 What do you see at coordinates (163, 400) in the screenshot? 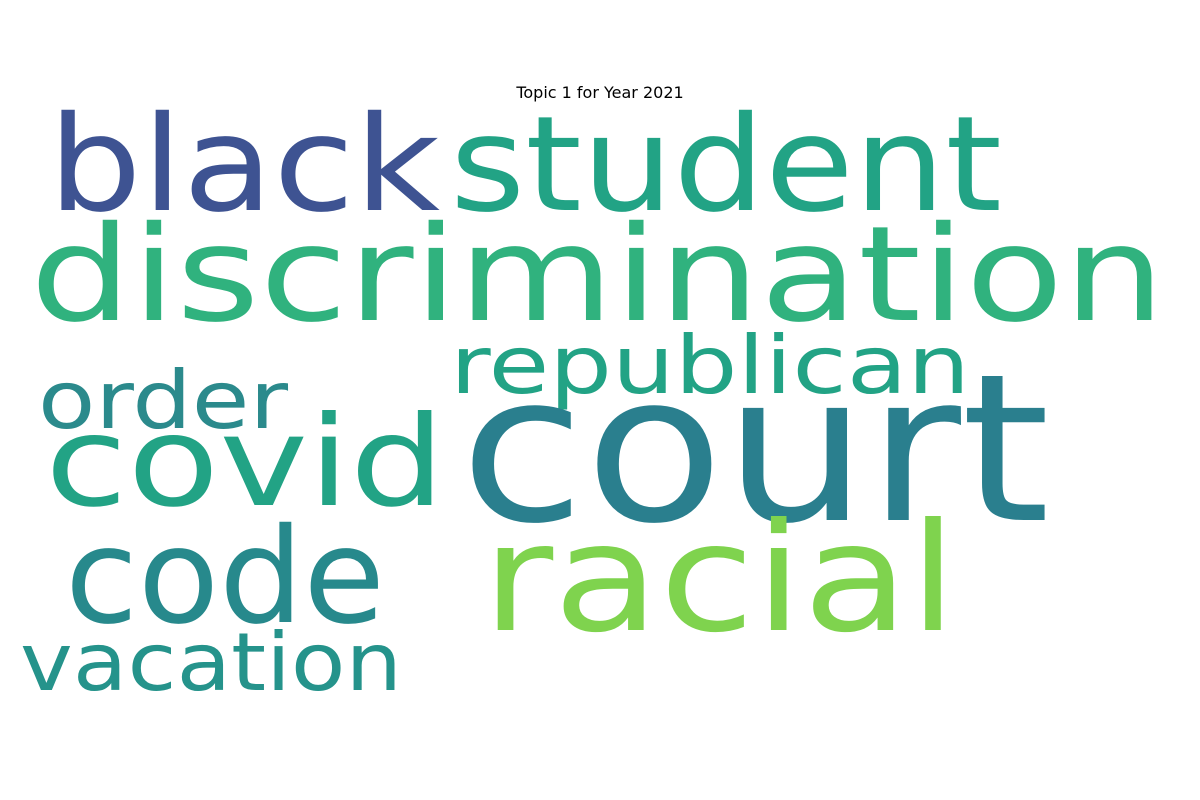
I see `word-order: order` at bounding box center [163, 400].